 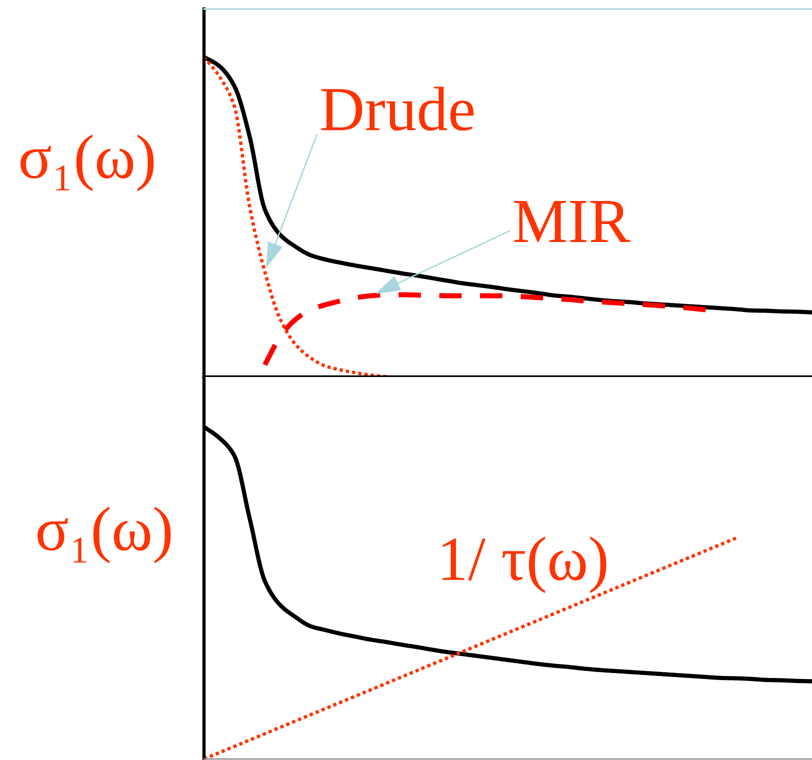 What do you see at coordinates (524, 565) in the screenshot?
I see `series-label: 1/ τ(ω)` at bounding box center [524, 565].